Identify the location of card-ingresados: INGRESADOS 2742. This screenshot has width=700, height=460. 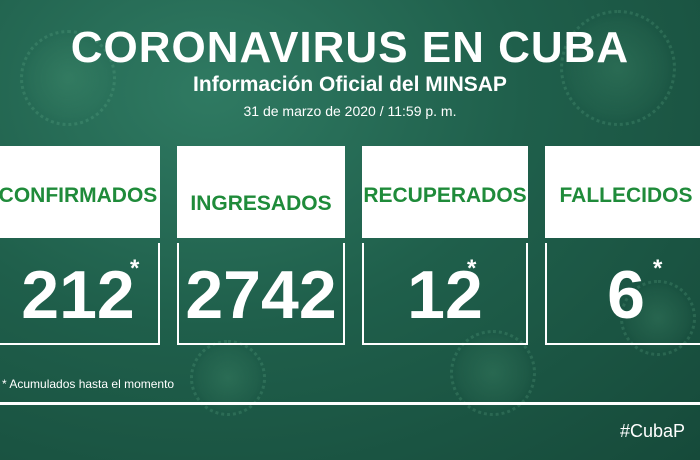
(261, 245).